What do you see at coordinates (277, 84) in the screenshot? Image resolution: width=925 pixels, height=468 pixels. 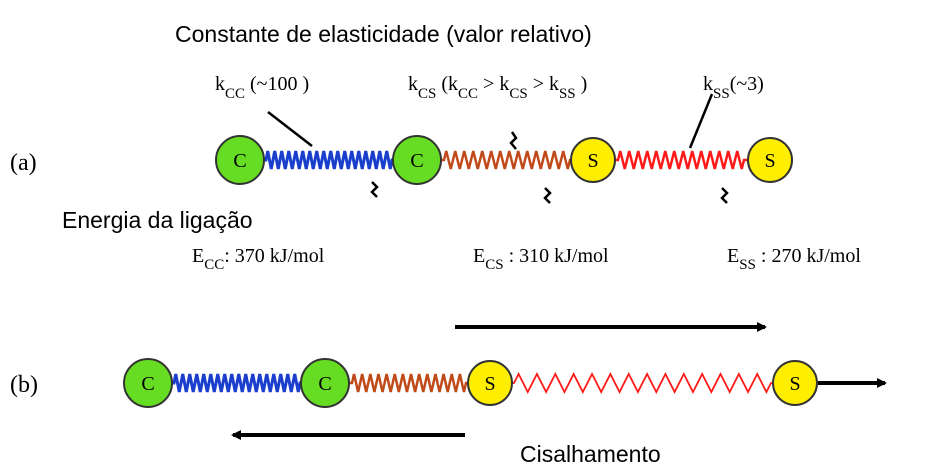 I see `k-label-part: (~100 )` at bounding box center [277, 84].